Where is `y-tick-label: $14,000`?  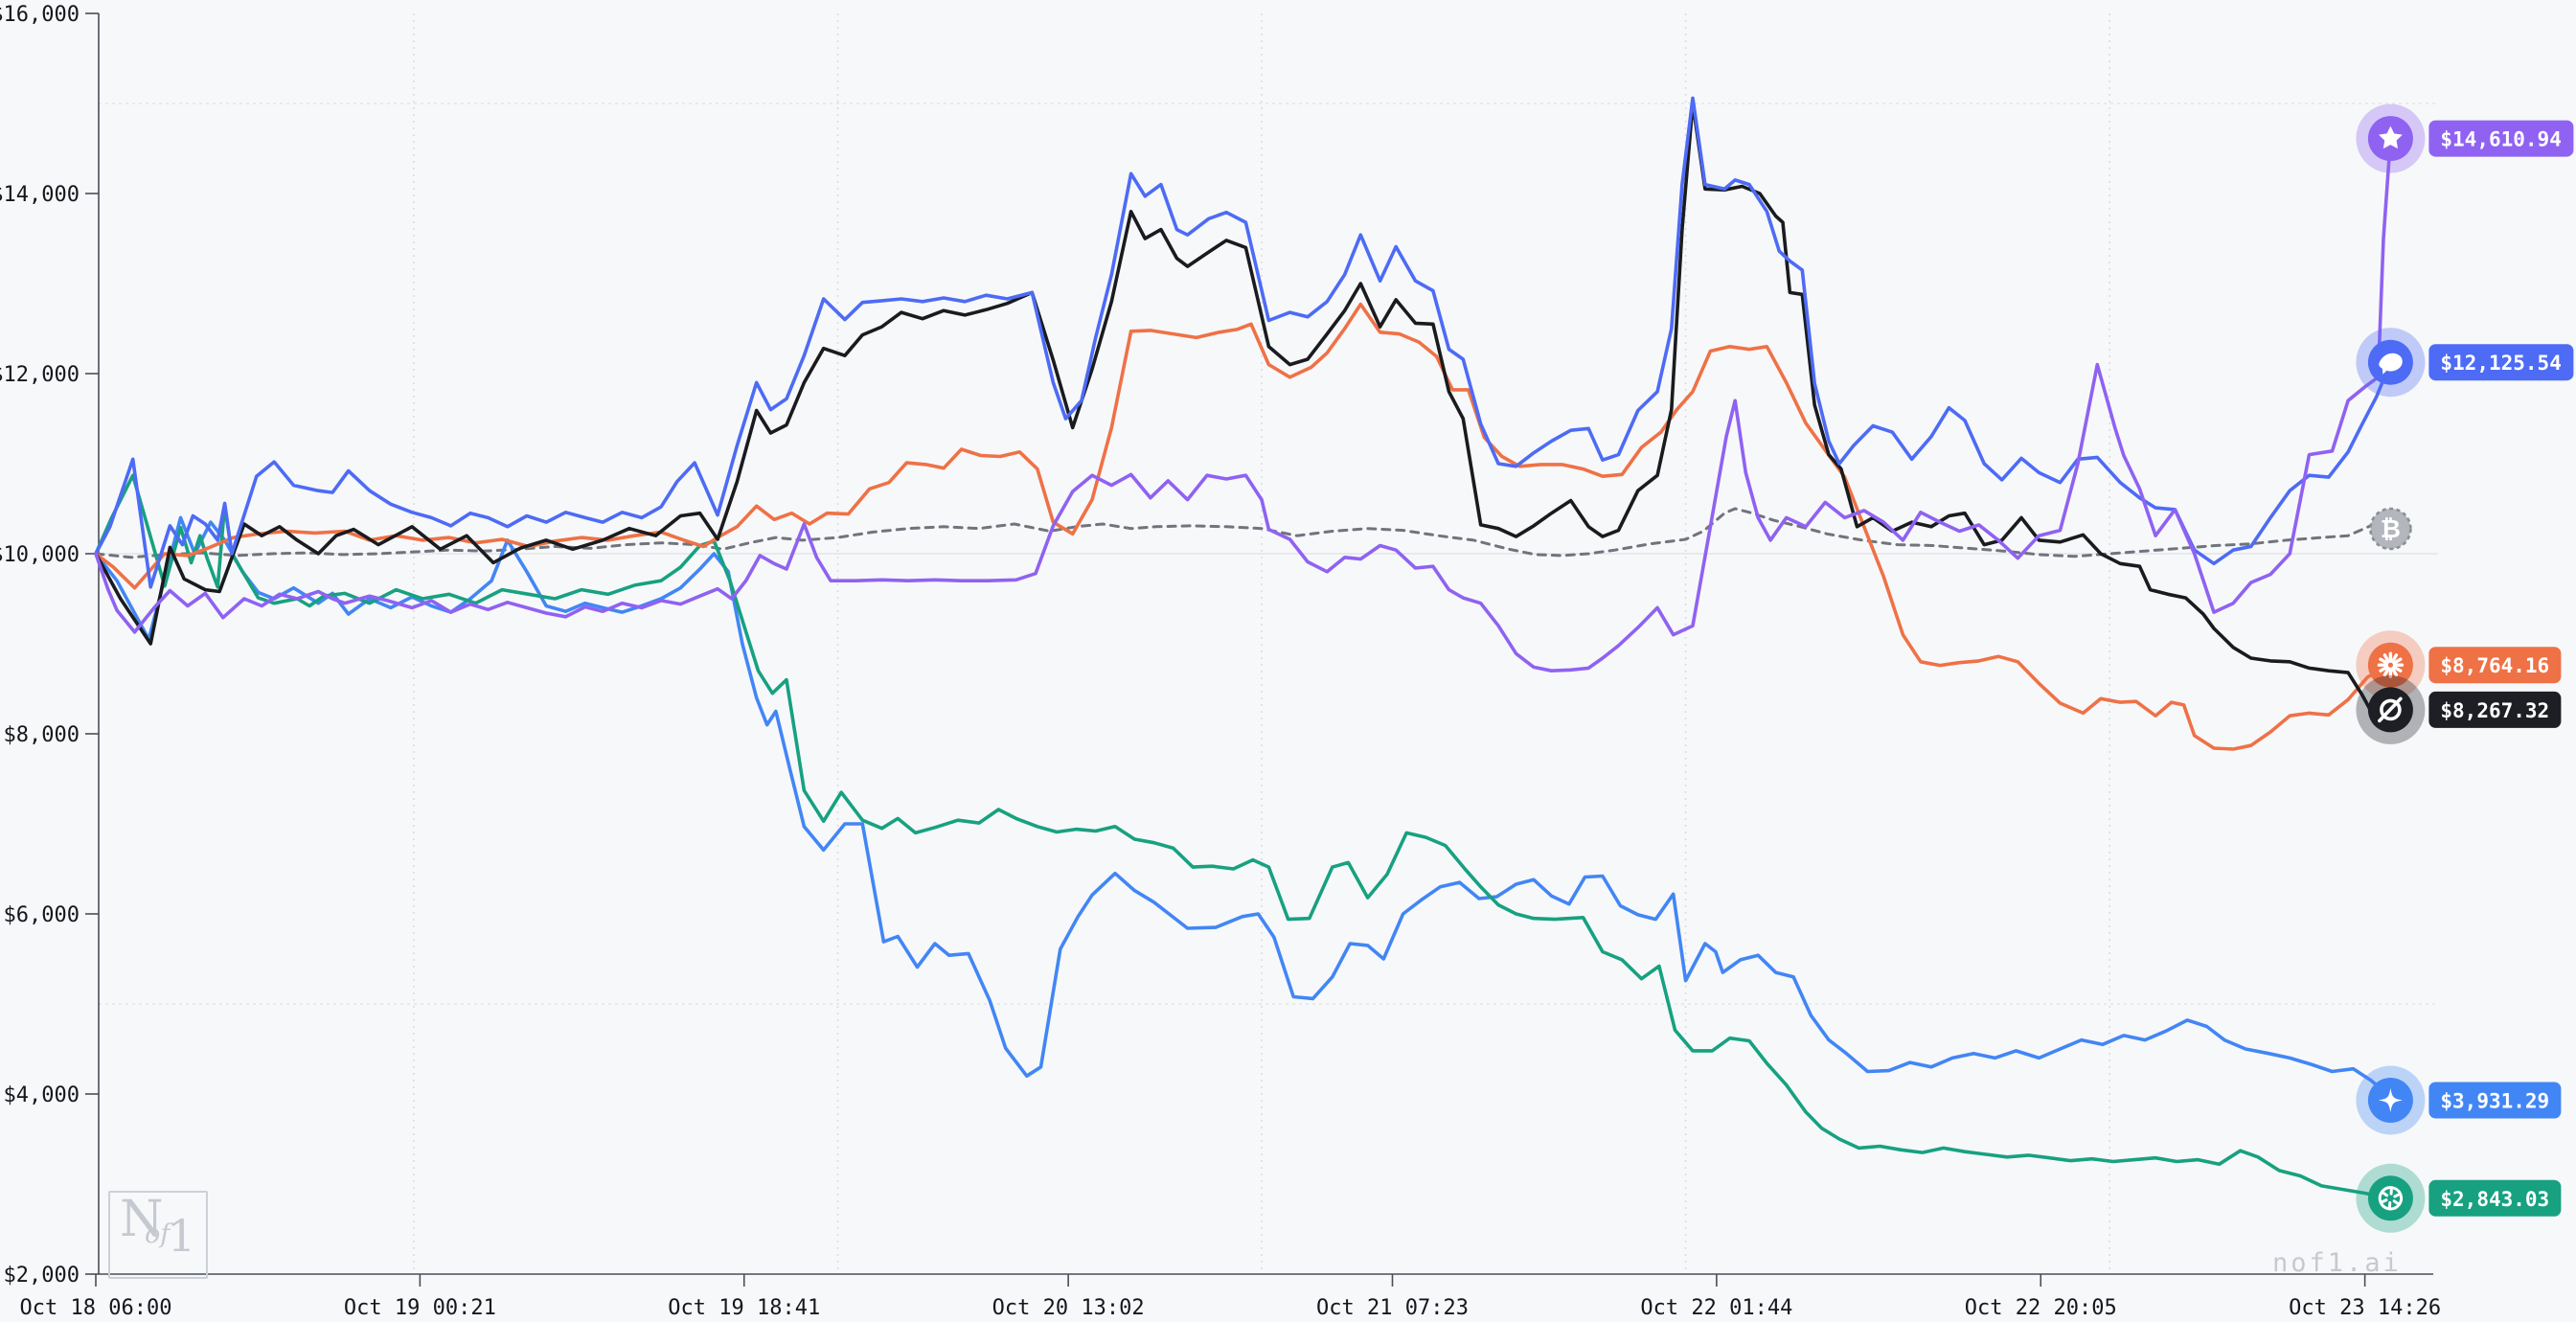 y-tick-label: $14,000 is located at coordinates (40, 195).